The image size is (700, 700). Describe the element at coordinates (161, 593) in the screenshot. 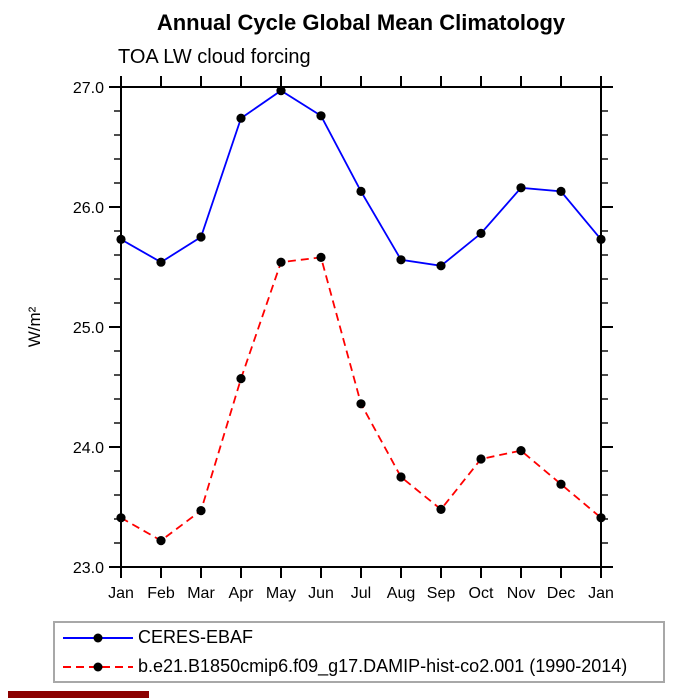

I see `x-tick-label: Feb` at that location.